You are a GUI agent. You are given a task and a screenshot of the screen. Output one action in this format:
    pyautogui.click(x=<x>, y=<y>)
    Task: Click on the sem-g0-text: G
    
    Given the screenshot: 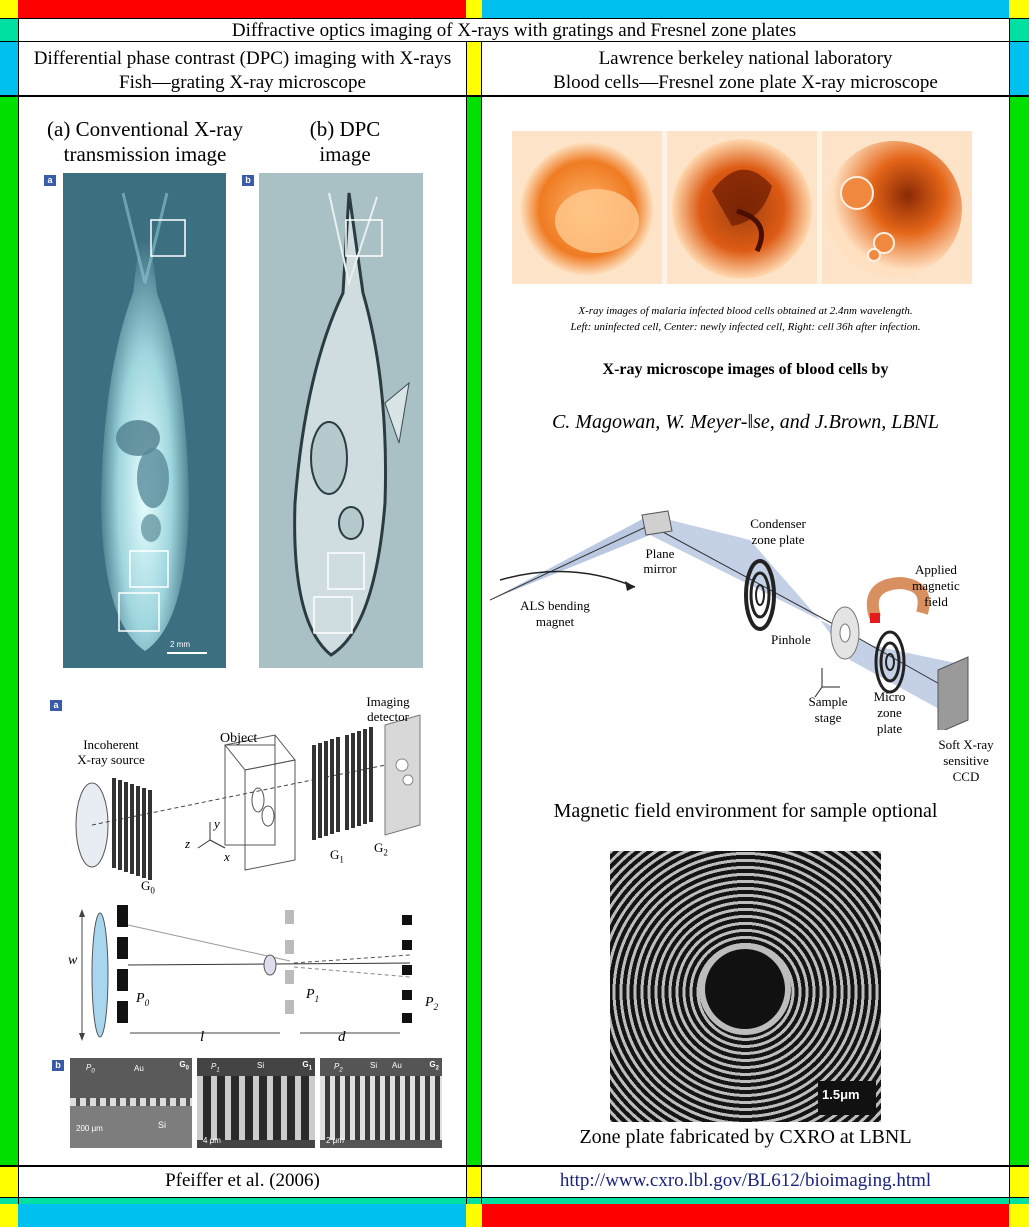 What is the action you would take?
    pyautogui.click(x=182, y=1064)
    